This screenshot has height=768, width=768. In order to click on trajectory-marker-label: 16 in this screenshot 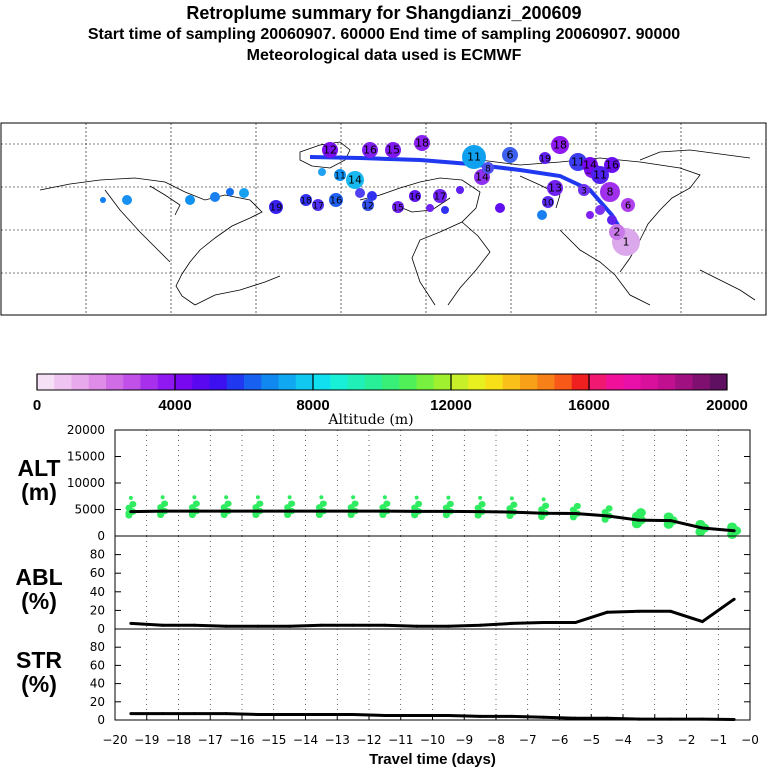, I will do `click(415, 198)`.